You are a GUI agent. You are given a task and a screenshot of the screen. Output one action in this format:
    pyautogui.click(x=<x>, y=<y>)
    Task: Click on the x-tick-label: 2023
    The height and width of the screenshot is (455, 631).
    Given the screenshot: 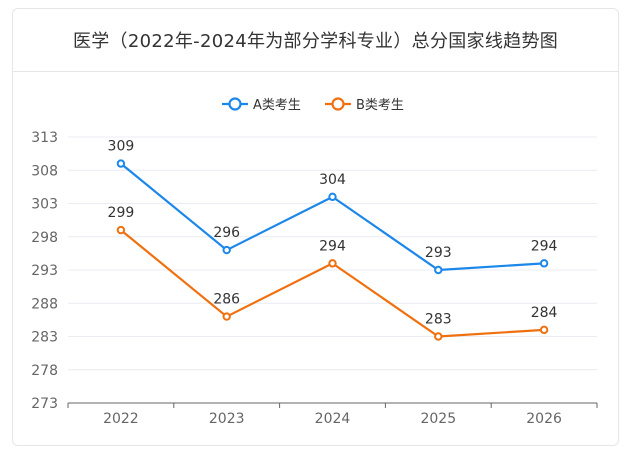 What is the action you would take?
    pyautogui.click(x=227, y=419)
    